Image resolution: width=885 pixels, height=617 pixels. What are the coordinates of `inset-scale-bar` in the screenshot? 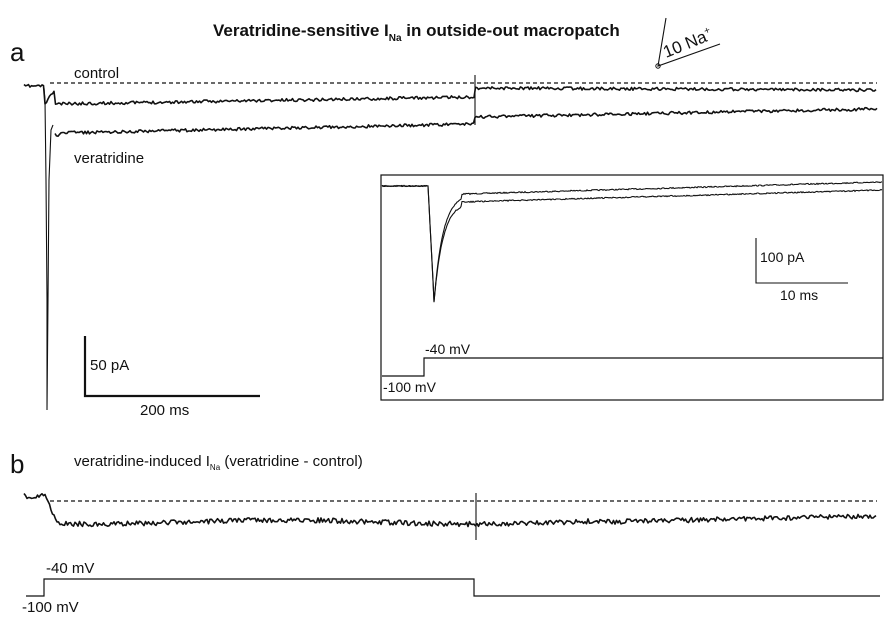 It's located at (801, 261).